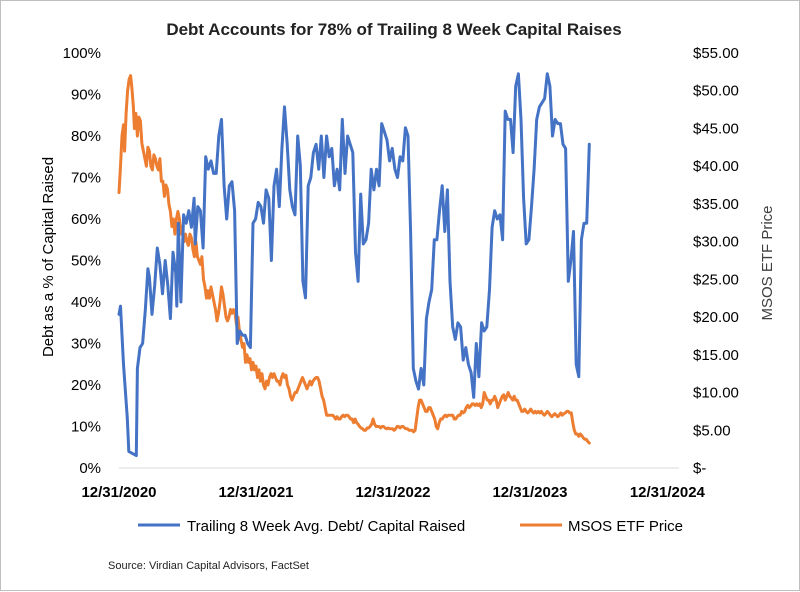 This screenshot has width=800, height=592. I want to click on right-tick-label: $-, so click(699, 468).